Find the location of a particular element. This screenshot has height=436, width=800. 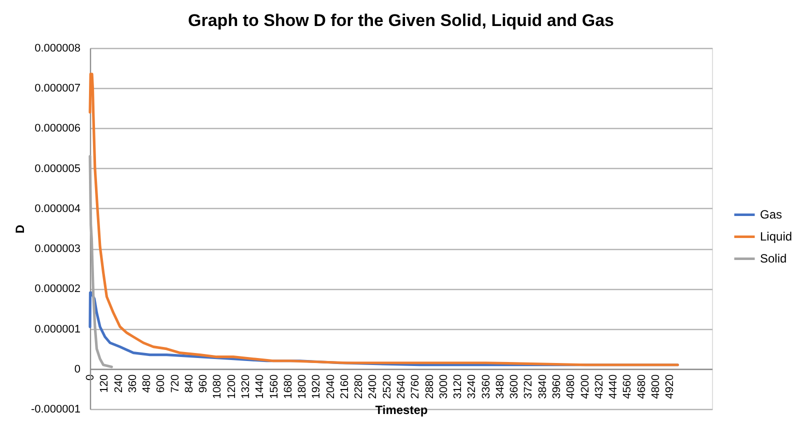

x-tick-label: 3480 is located at coordinates (500, 386).